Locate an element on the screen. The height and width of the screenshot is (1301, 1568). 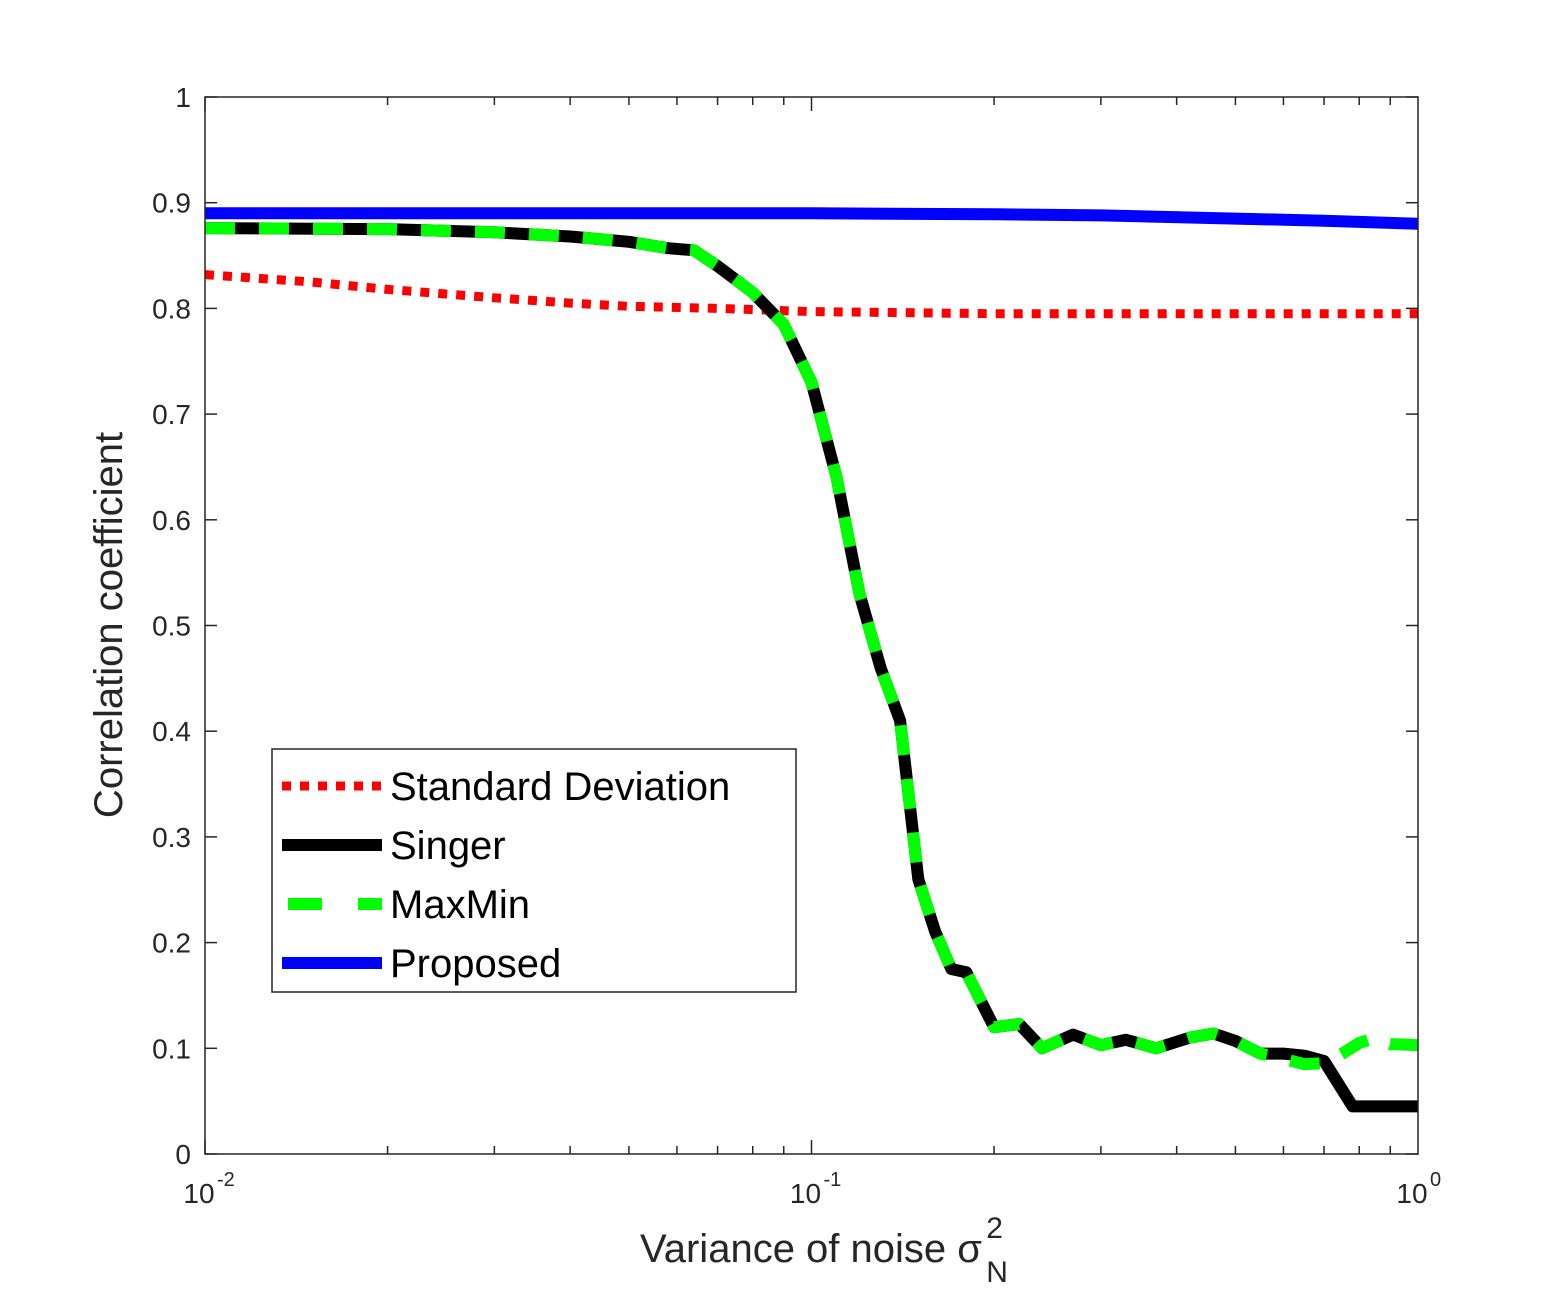
y-tick-label-1: 0.1 is located at coordinates (171, 1048).